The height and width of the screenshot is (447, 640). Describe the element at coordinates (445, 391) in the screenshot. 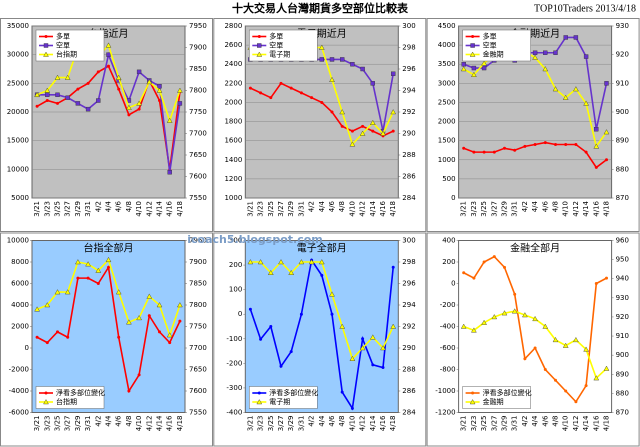

I see `y-tick-label: -1000` at that location.